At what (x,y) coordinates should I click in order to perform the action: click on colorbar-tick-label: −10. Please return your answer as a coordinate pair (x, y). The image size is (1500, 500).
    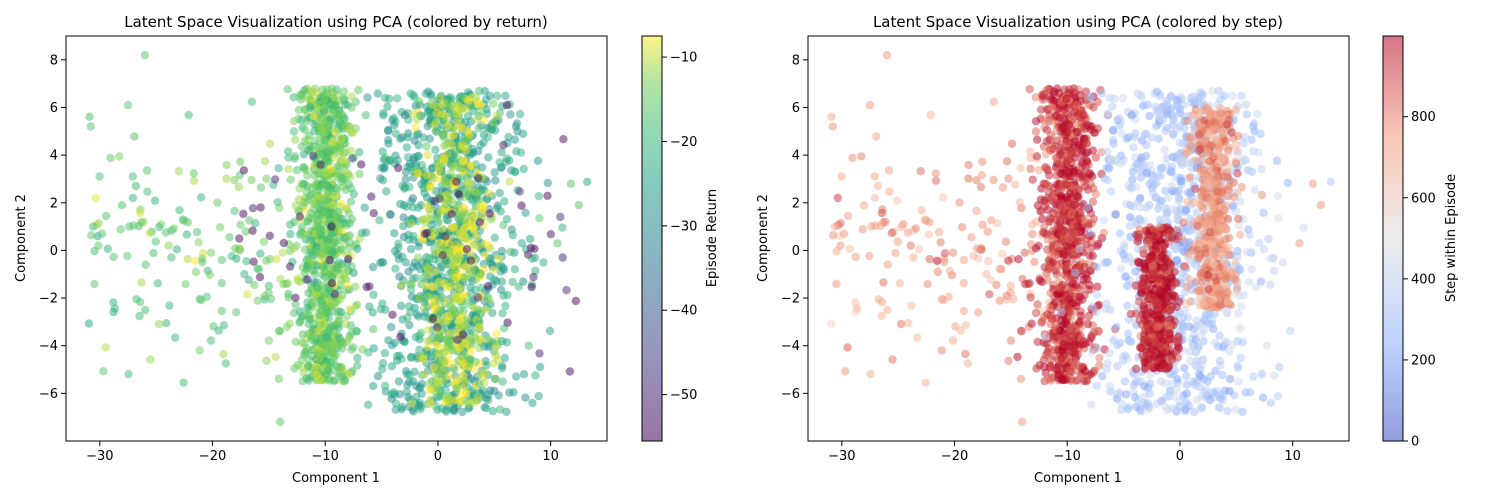
    Looking at the image, I should click on (683, 58).